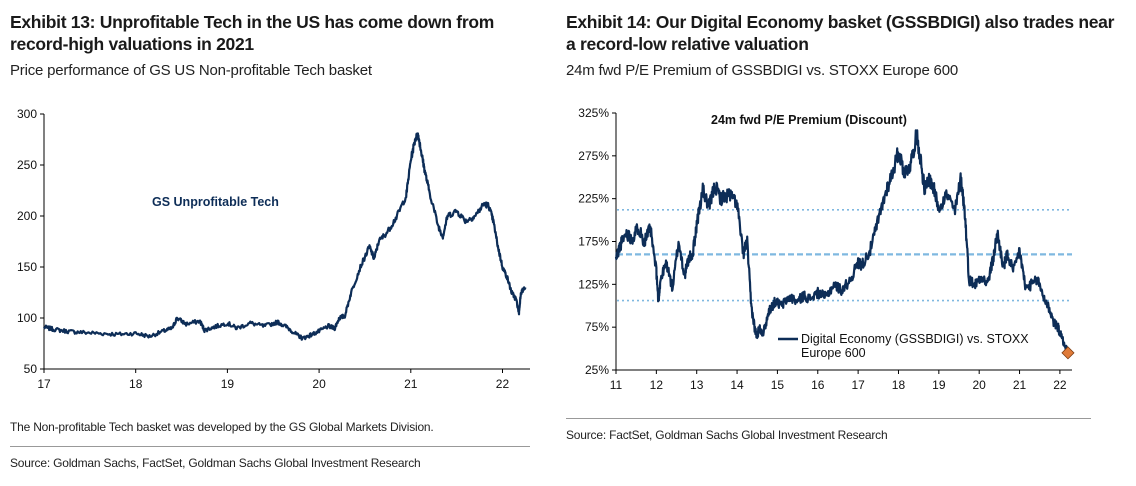 The height and width of the screenshot is (486, 1136). I want to click on x-tick-label: 15, so click(778, 385).